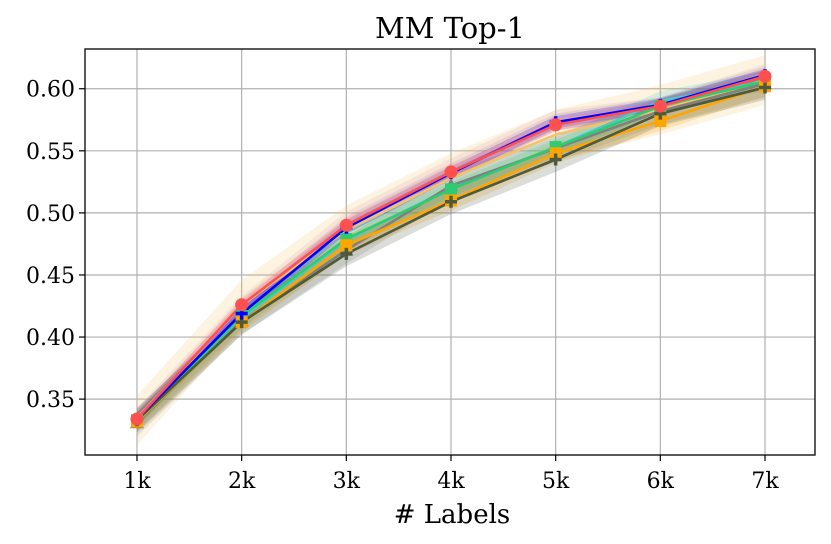 Image resolution: width=831 pixels, height=544 pixels. Describe the element at coordinates (50, 214) in the screenshot. I see `y-tick-label: 0.50` at that location.